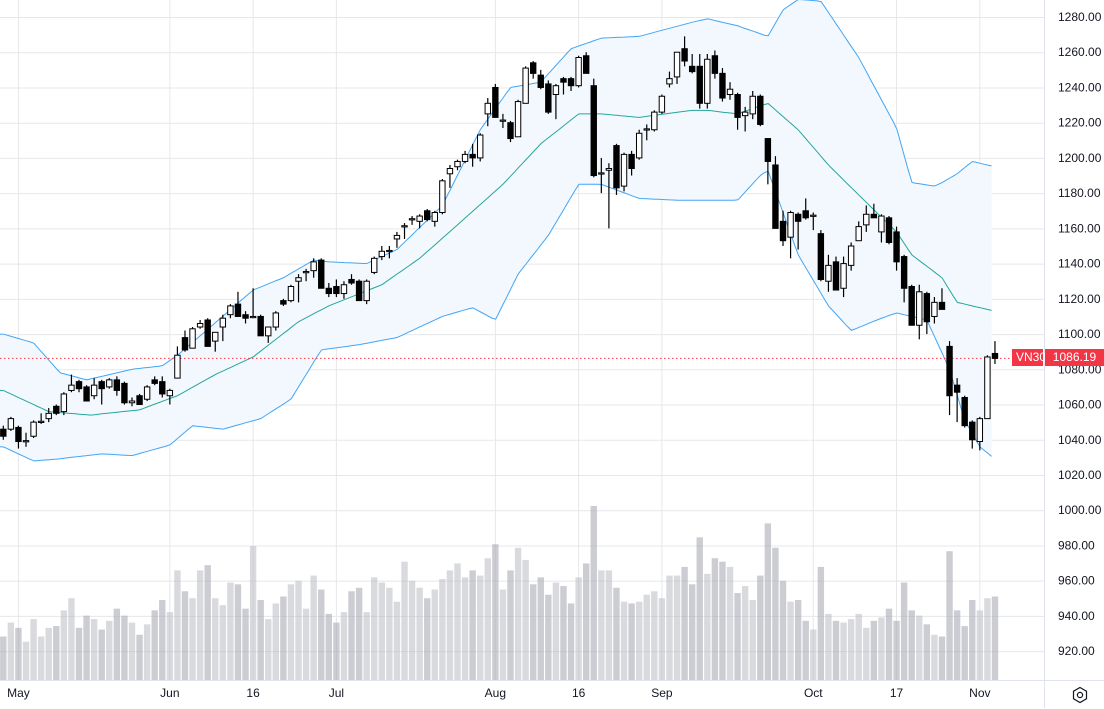 This screenshot has width=1104, height=709. I want to click on gear-icon, so click(1080, 695).